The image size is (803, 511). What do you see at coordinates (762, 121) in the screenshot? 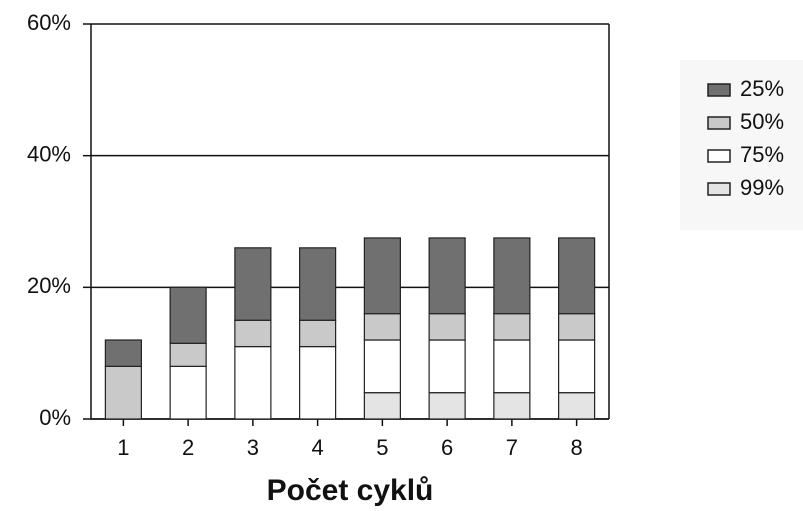
I see `legend-text: 50%` at bounding box center [762, 121].